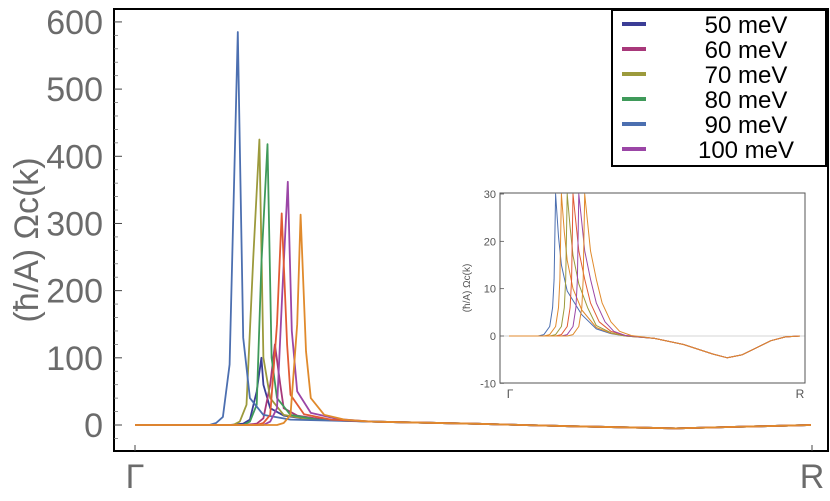 Image resolution: width=830 pixels, height=501 pixels. I want to click on y-tick-label: 600, so click(74, 23).